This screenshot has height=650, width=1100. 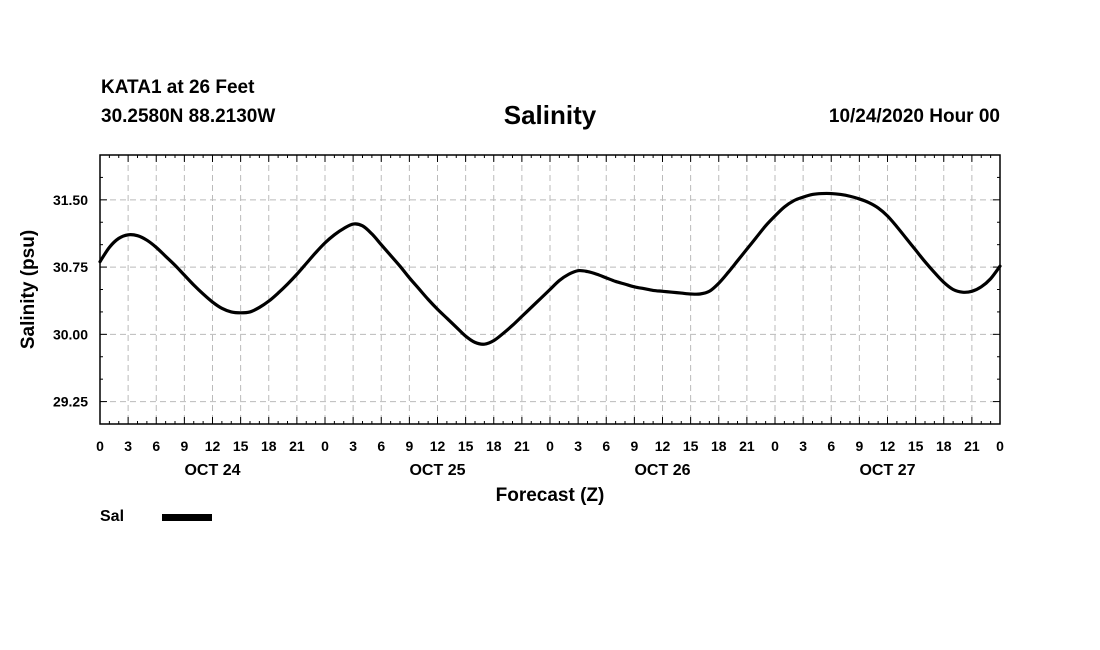 What do you see at coordinates (70, 200) in the screenshot?
I see `y-tick-label: 31.50` at bounding box center [70, 200].